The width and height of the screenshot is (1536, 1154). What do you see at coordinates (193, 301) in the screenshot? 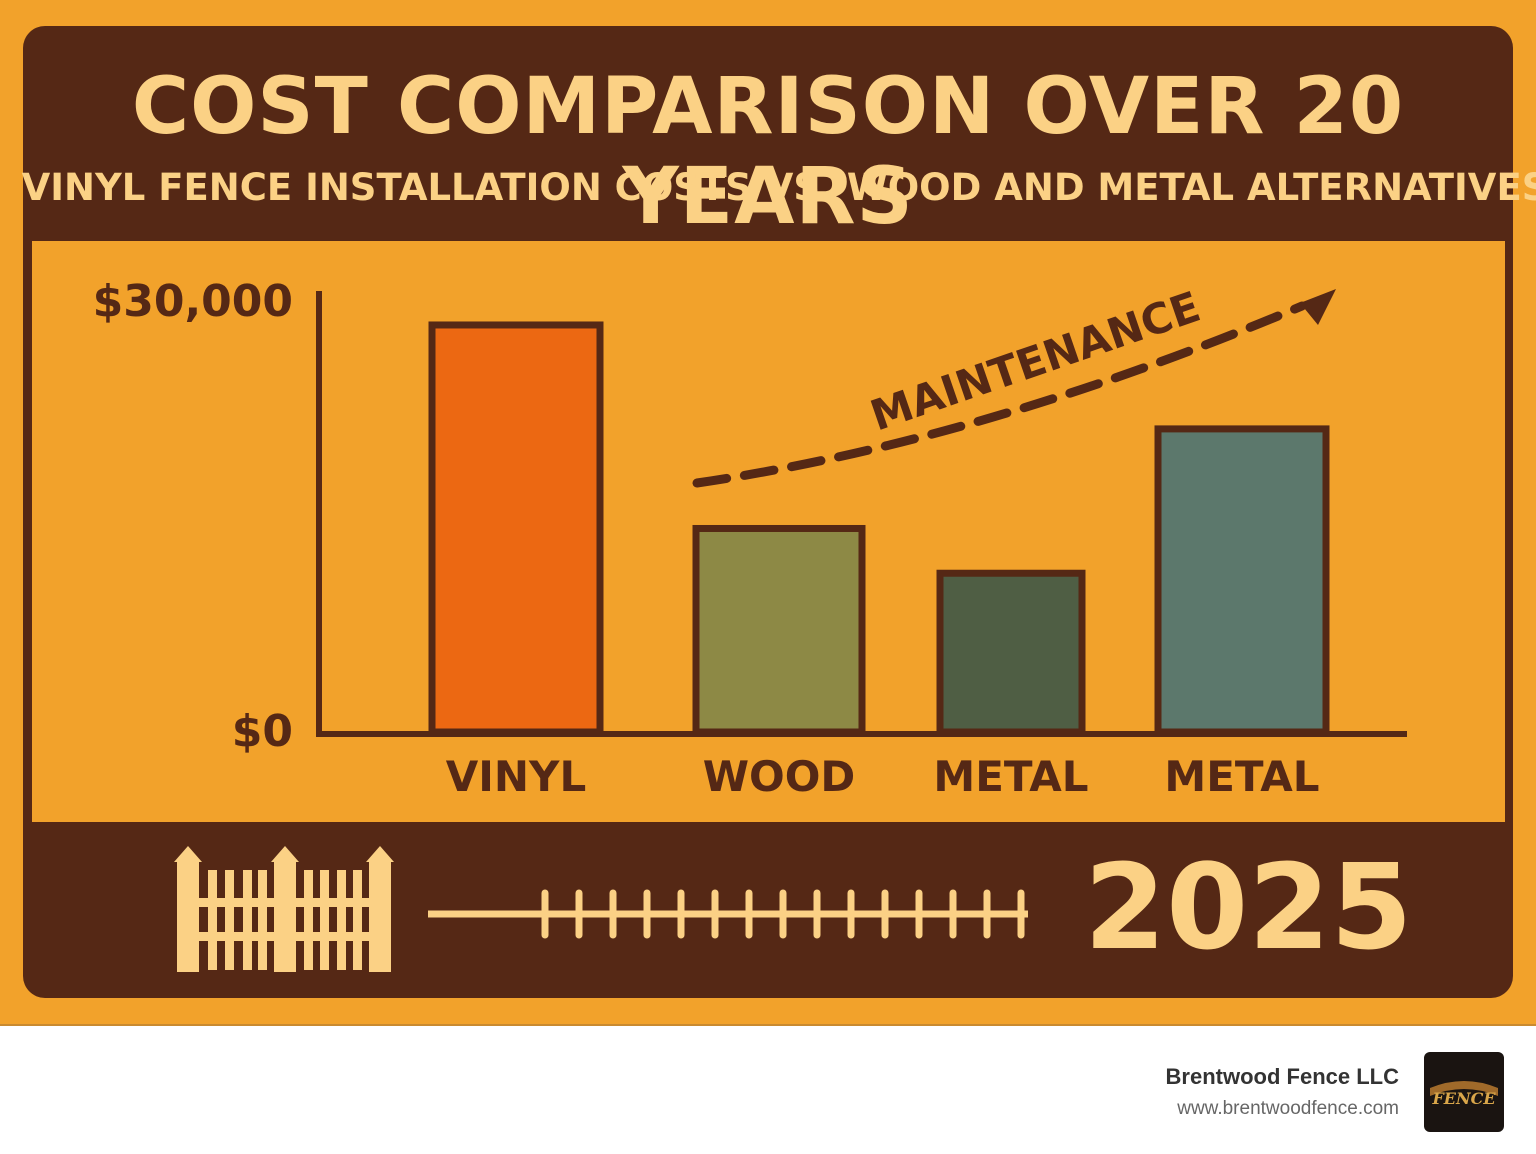
I see `y-tick-label-max: $30,000` at bounding box center [193, 301].